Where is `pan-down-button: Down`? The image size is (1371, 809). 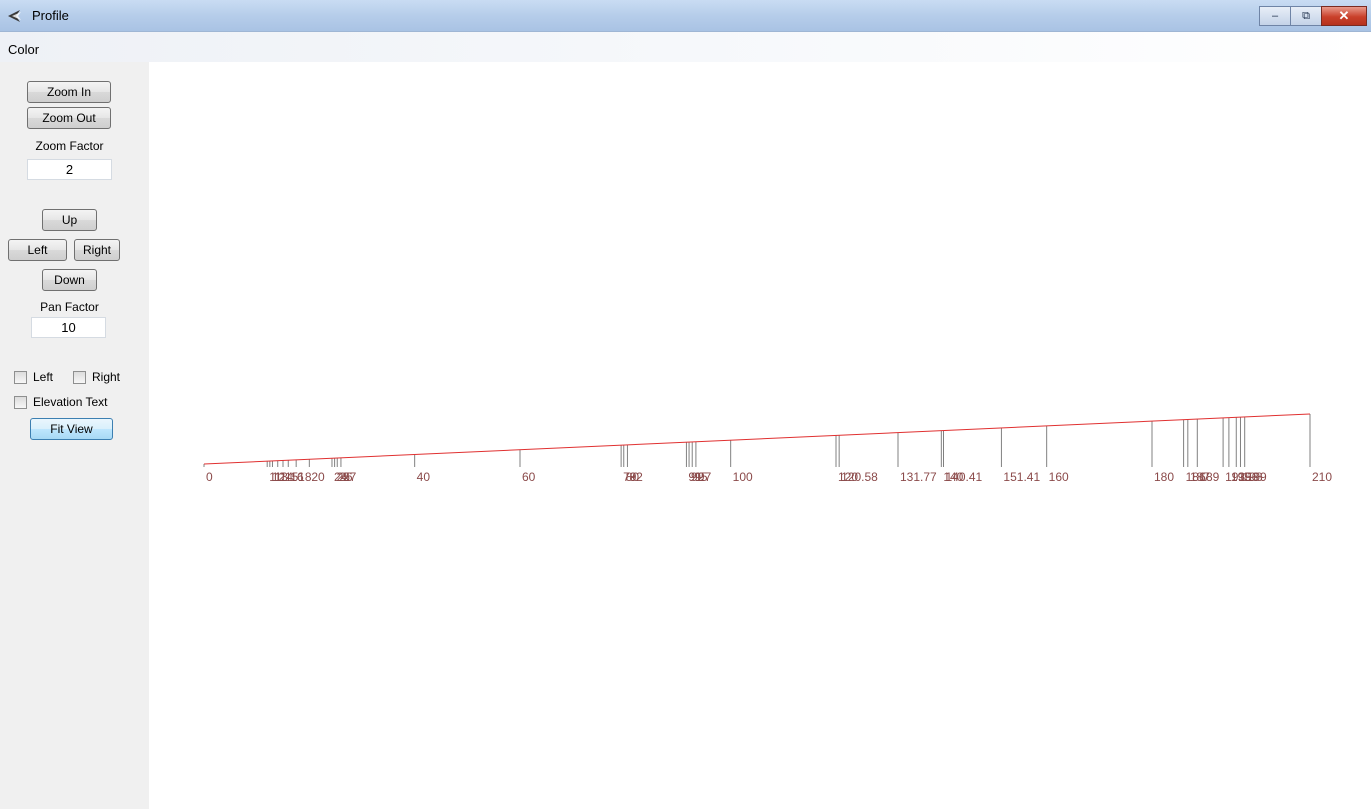 pan-down-button: Down is located at coordinates (69, 280).